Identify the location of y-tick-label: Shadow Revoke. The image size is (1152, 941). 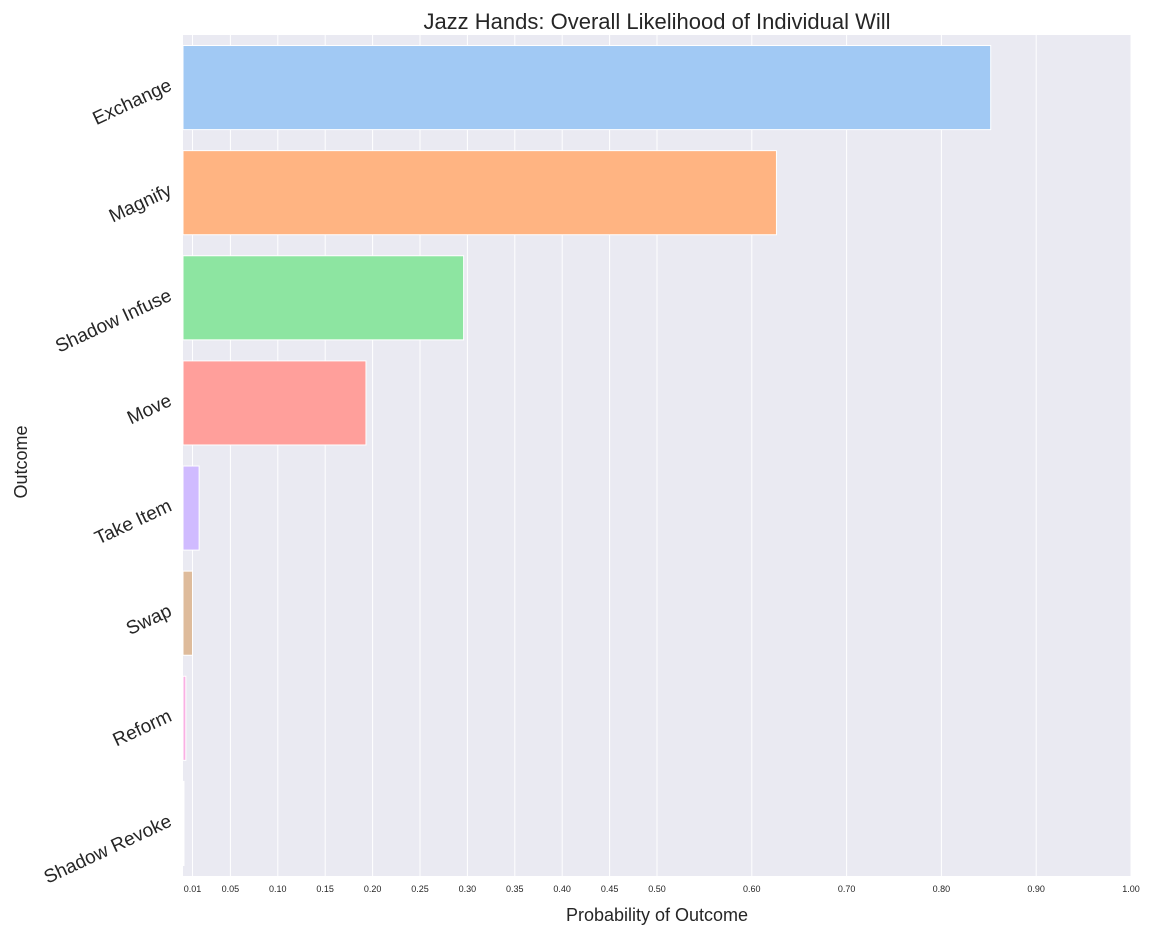
(108, 850).